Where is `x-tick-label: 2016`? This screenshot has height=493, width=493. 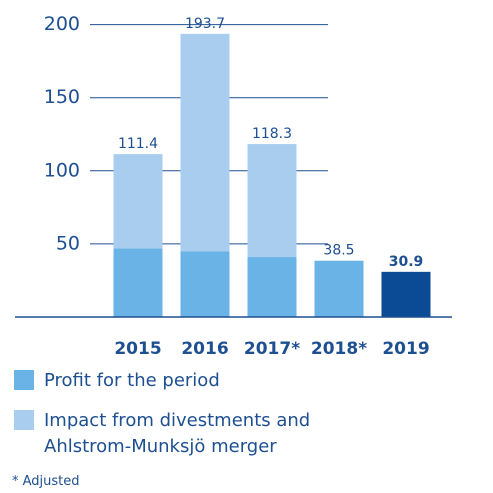 x-tick-label: 2016 is located at coordinates (204, 349).